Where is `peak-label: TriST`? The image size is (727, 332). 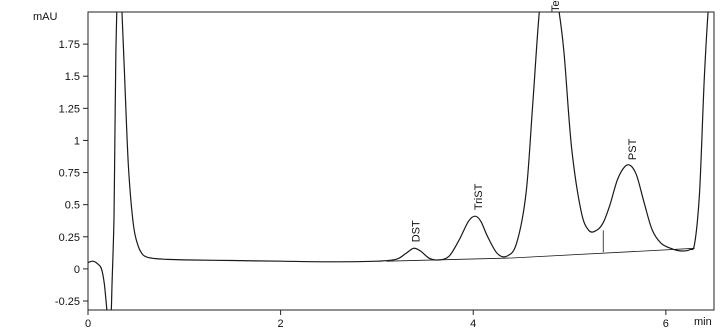
peak-label: TriST is located at coordinates (479, 196).